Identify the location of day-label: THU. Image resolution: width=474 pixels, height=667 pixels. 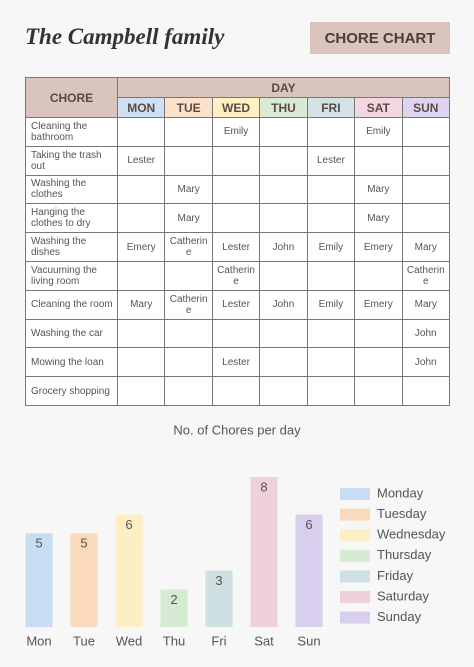
(283, 107).